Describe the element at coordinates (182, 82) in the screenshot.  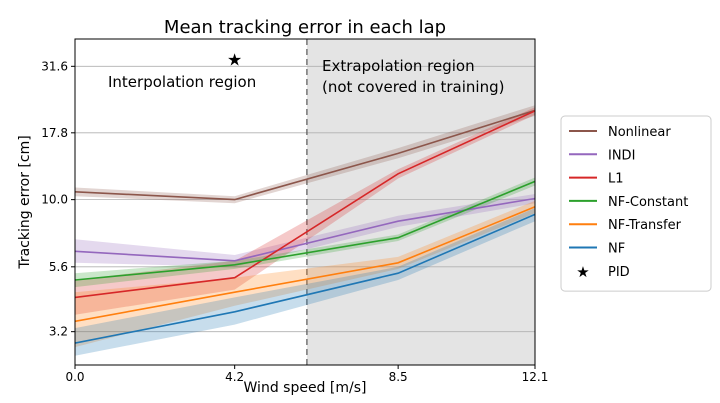
I see `interpolation-region-label: Interpolation region` at that location.